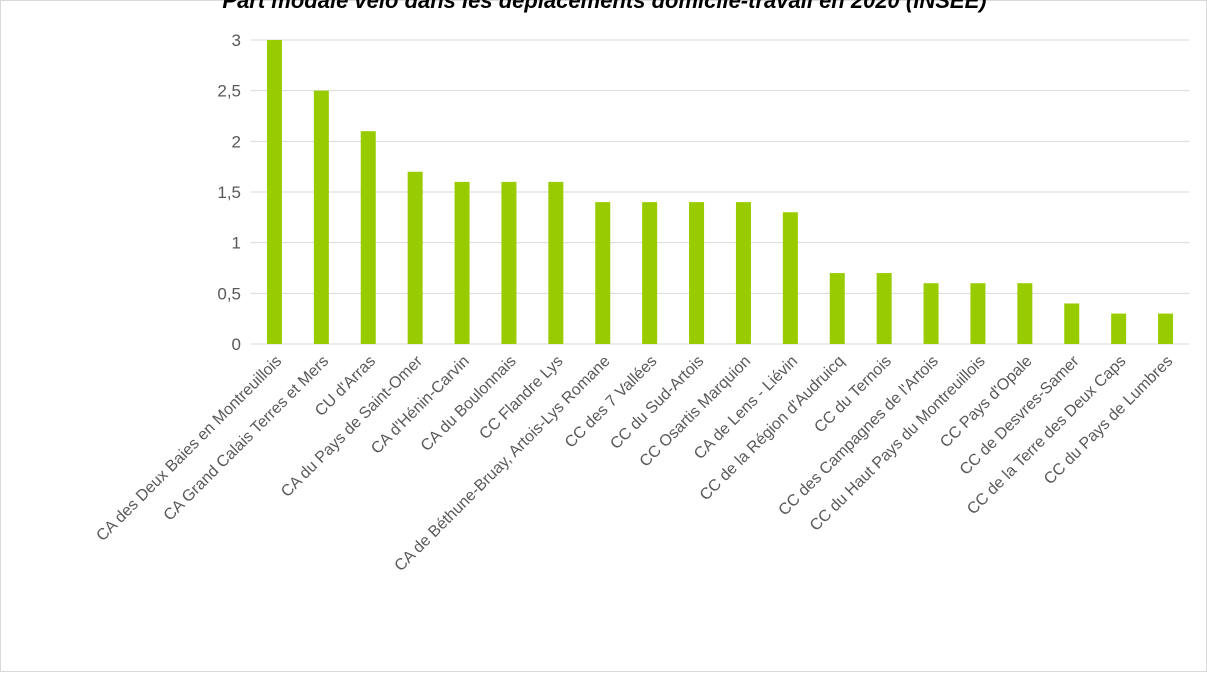 This screenshot has width=1207, height=673. Describe the element at coordinates (236, 141) in the screenshot. I see `y-tick-label: 2` at that location.